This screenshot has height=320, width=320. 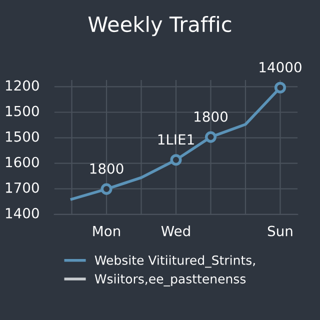 I want to click on text: 1700, so click(x=22, y=187).